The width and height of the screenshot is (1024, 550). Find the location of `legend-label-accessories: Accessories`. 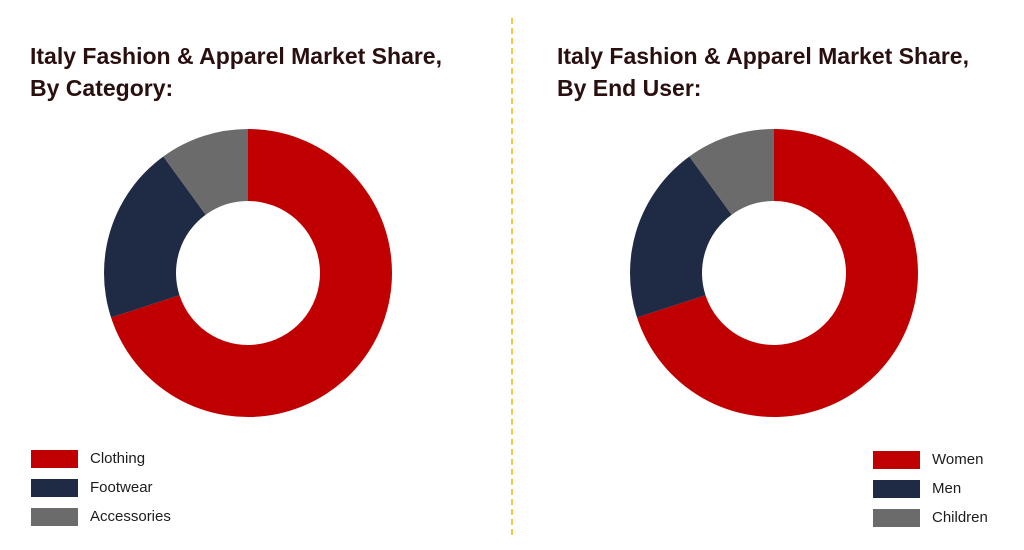

legend-label-accessories: Accessories is located at coordinates (130, 516).